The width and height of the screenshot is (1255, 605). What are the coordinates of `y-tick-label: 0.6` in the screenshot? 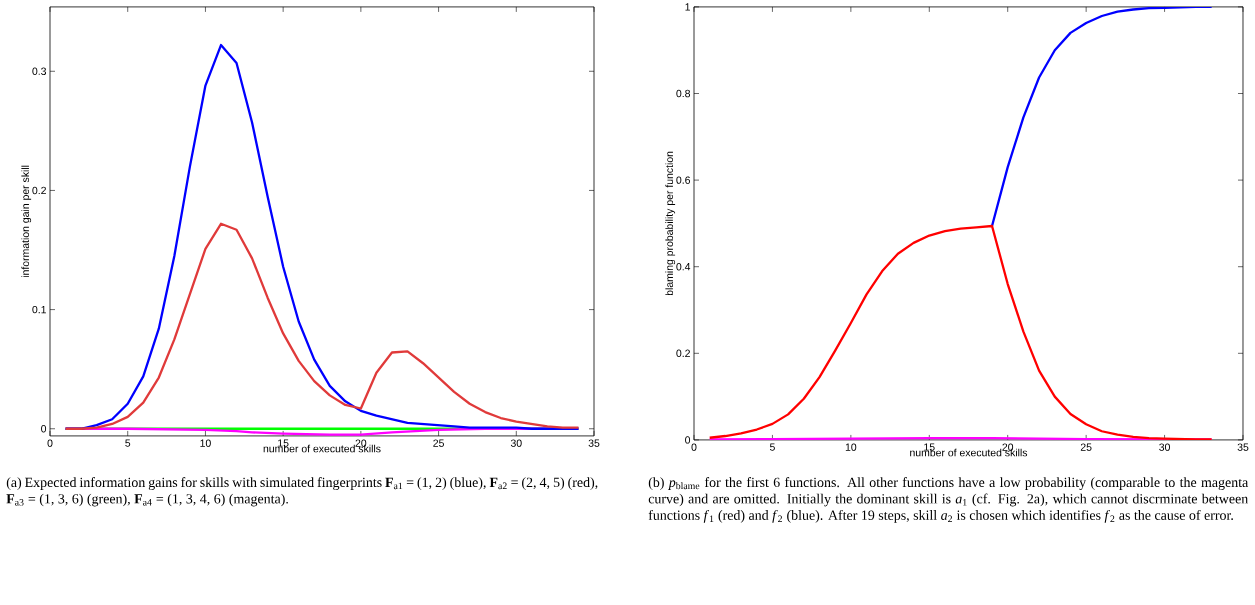 It's located at (683, 180).